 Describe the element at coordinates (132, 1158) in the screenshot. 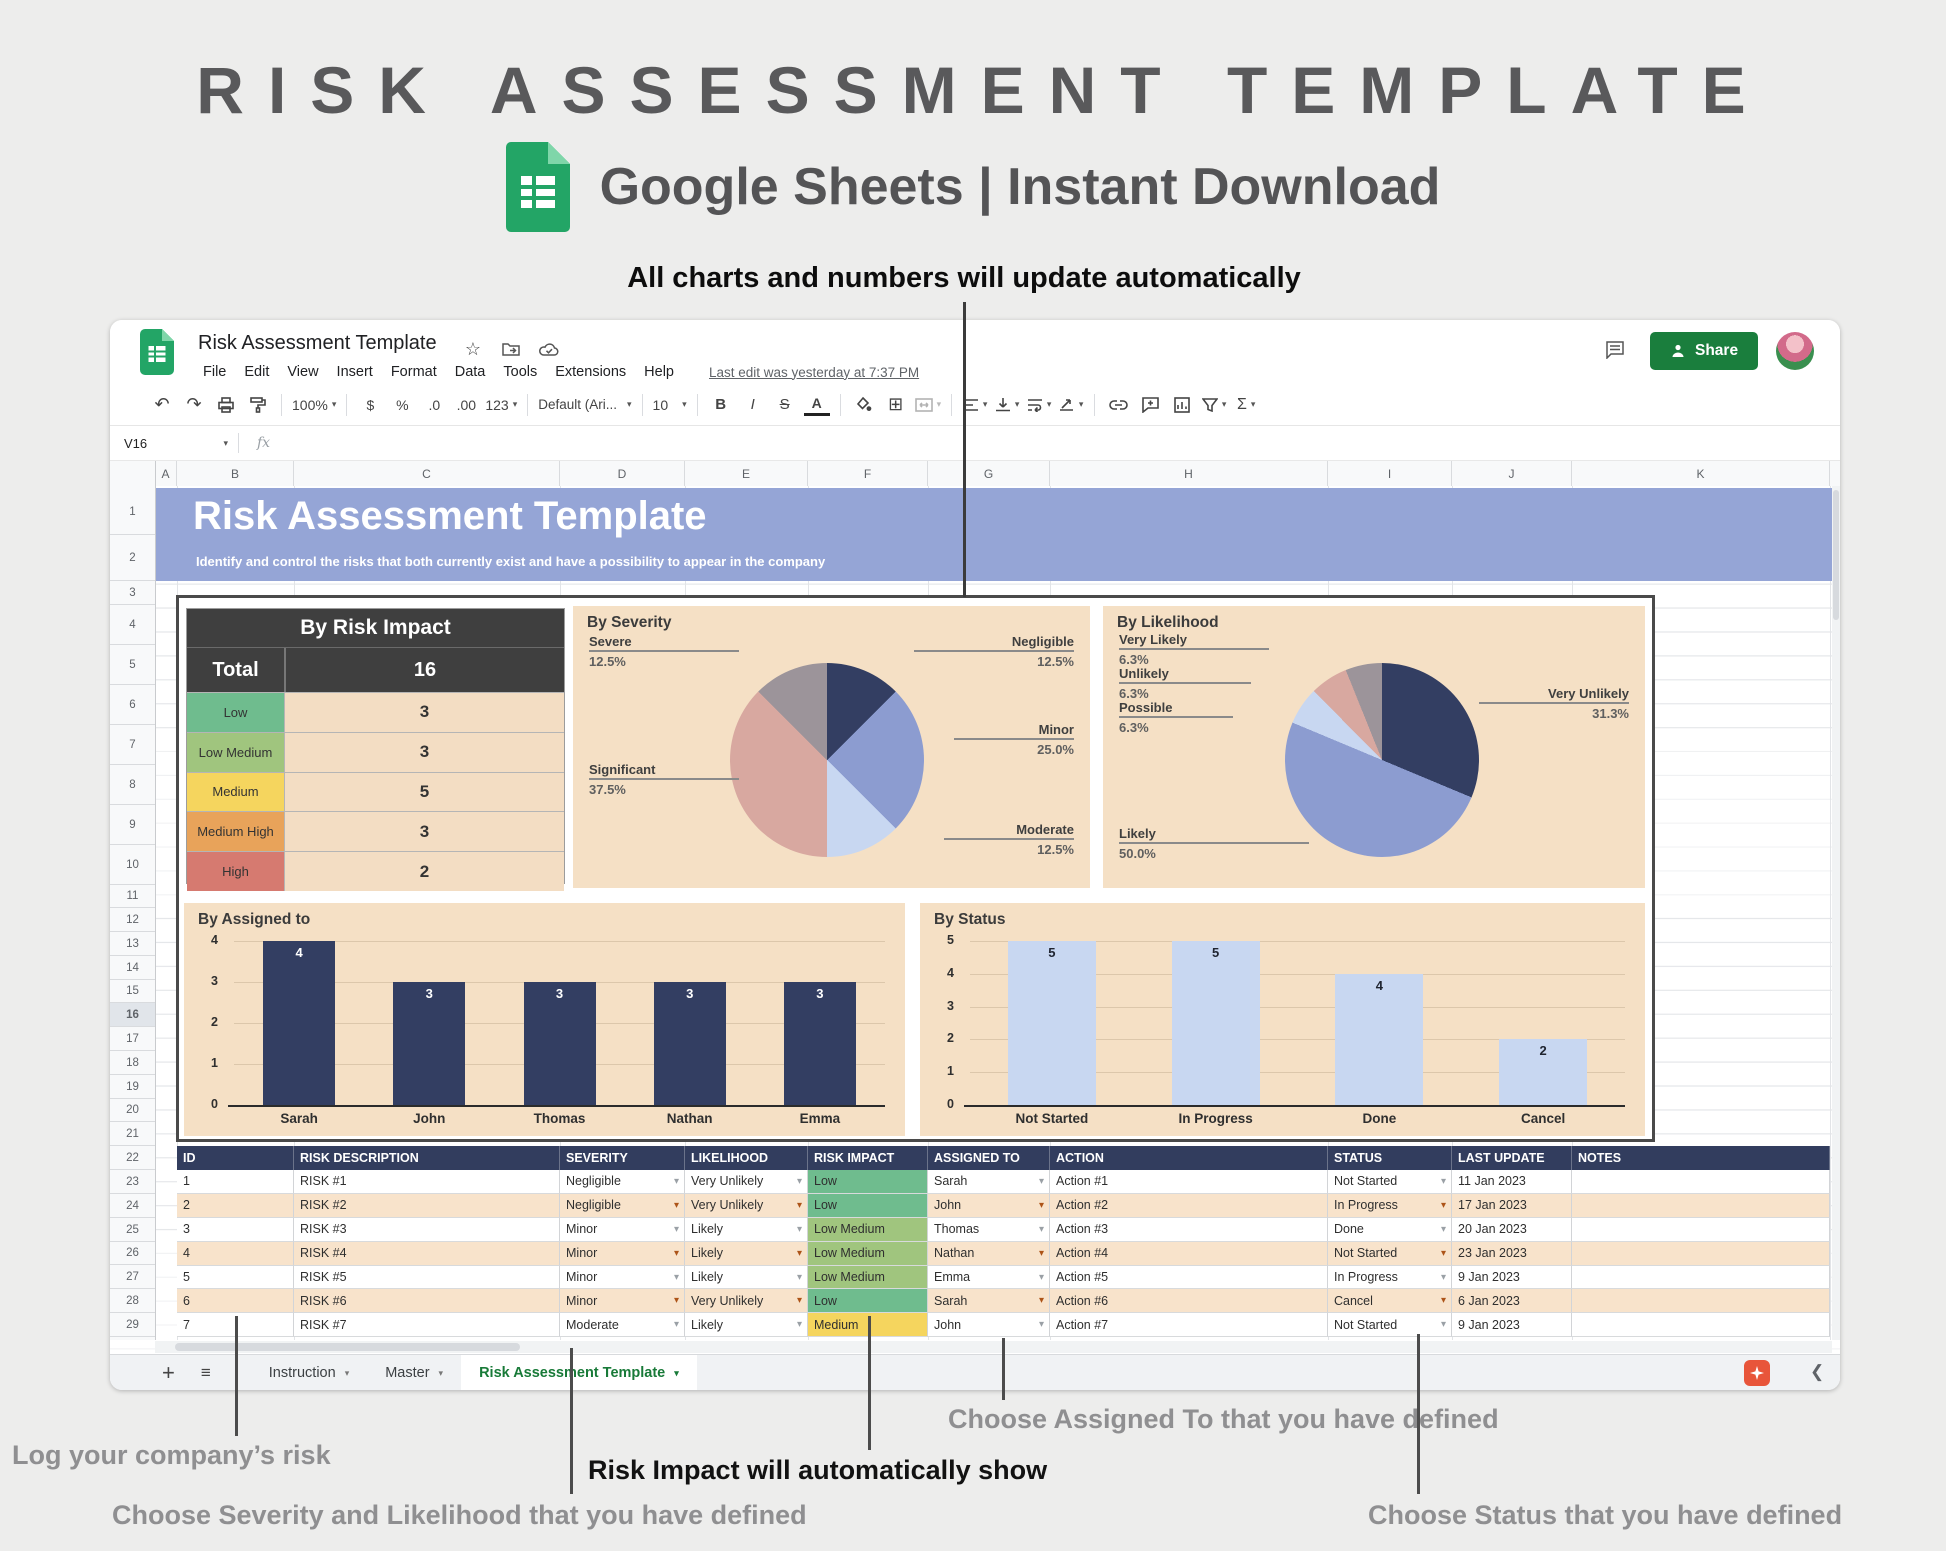

I see `row-header: 22` at that location.